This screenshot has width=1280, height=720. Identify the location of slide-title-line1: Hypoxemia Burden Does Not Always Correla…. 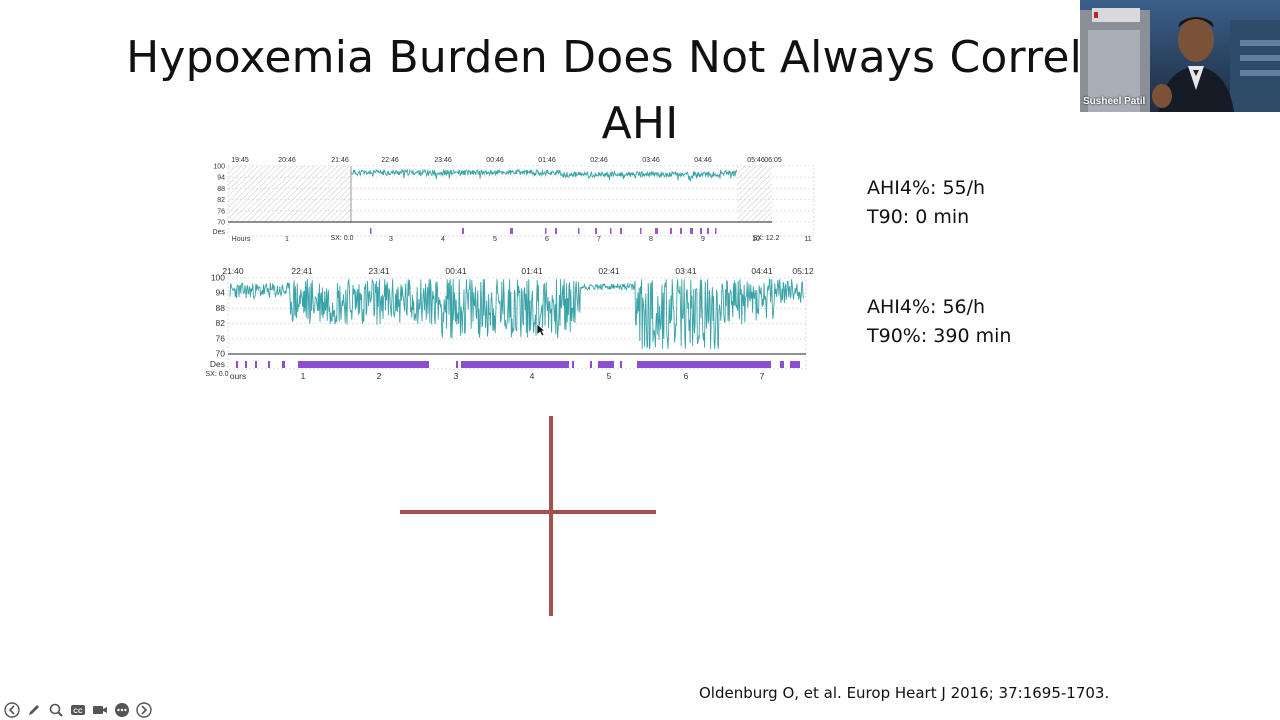
(640, 57).